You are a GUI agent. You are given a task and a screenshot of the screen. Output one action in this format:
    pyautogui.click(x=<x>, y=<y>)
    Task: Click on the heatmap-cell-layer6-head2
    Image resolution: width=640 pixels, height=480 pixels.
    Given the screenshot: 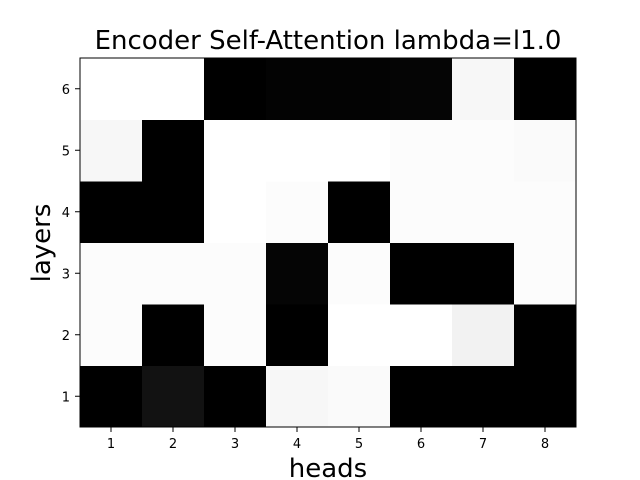 What is the action you would take?
    pyautogui.click(x=173, y=89)
    